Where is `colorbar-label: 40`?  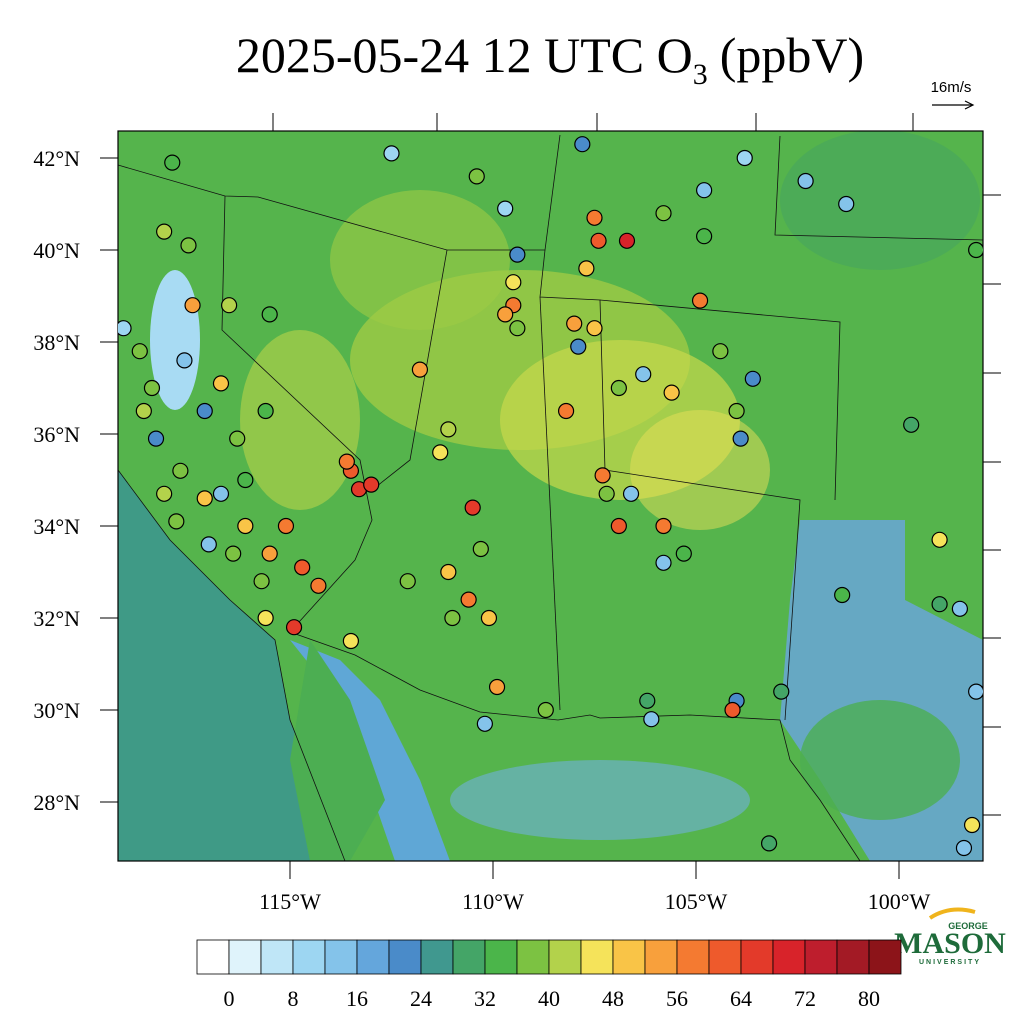 colorbar-label: 40 is located at coordinates (549, 998).